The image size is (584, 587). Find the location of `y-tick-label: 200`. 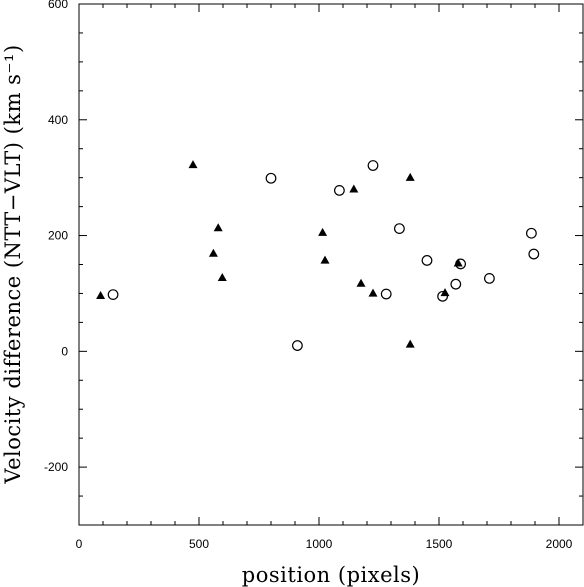

y-tick-label: 200 is located at coordinates (58, 236).